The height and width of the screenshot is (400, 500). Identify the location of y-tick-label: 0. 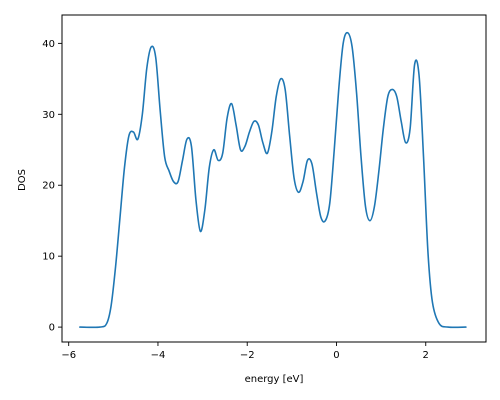
(52, 328).